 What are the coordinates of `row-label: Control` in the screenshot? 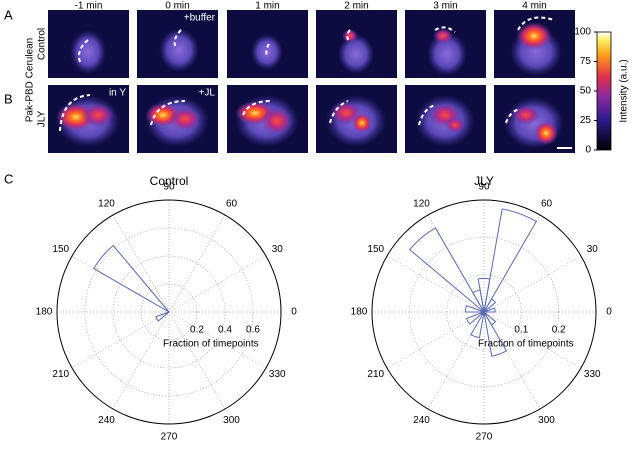 It's located at (42, 44).